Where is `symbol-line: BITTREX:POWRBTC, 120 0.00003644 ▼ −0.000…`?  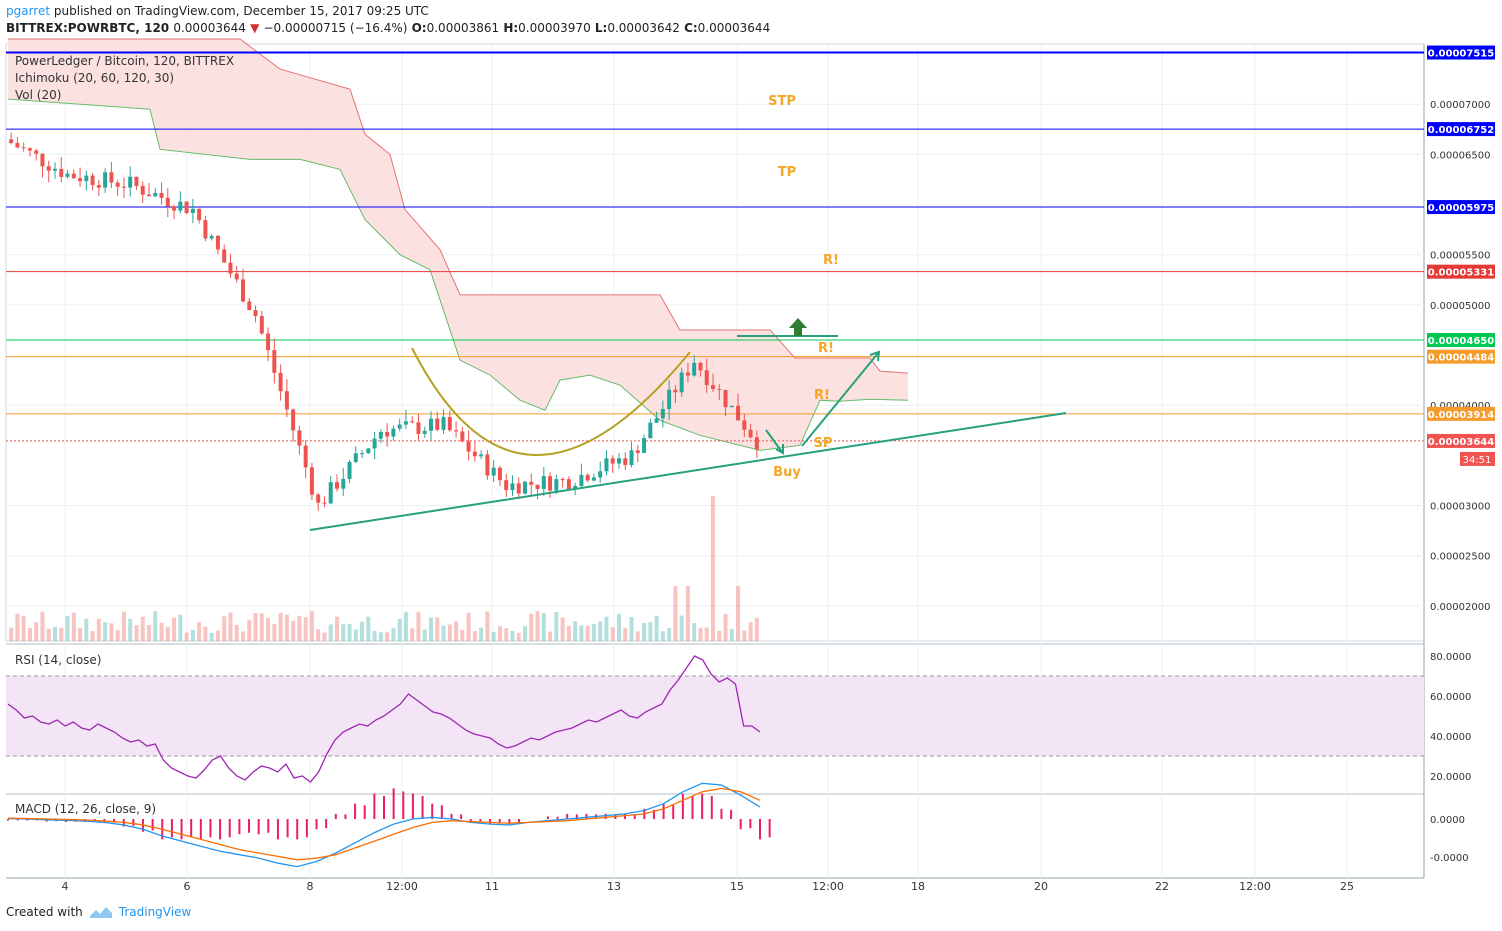 symbol-line: BITTREX:POWRBTC, 120 0.00003644 ▼ −0.000… is located at coordinates (388, 28).